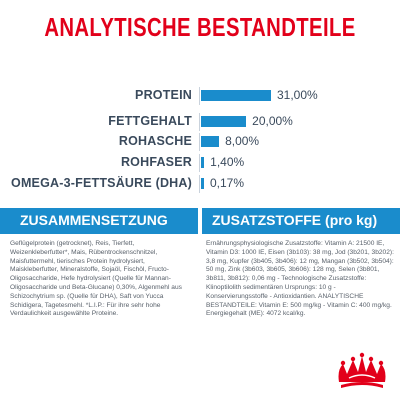  What do you see at coordinates (94, 220) in the screenshot?
I see `composition-heading: ZUSAMMENSETZUNG` at bounding box center [94, 220].